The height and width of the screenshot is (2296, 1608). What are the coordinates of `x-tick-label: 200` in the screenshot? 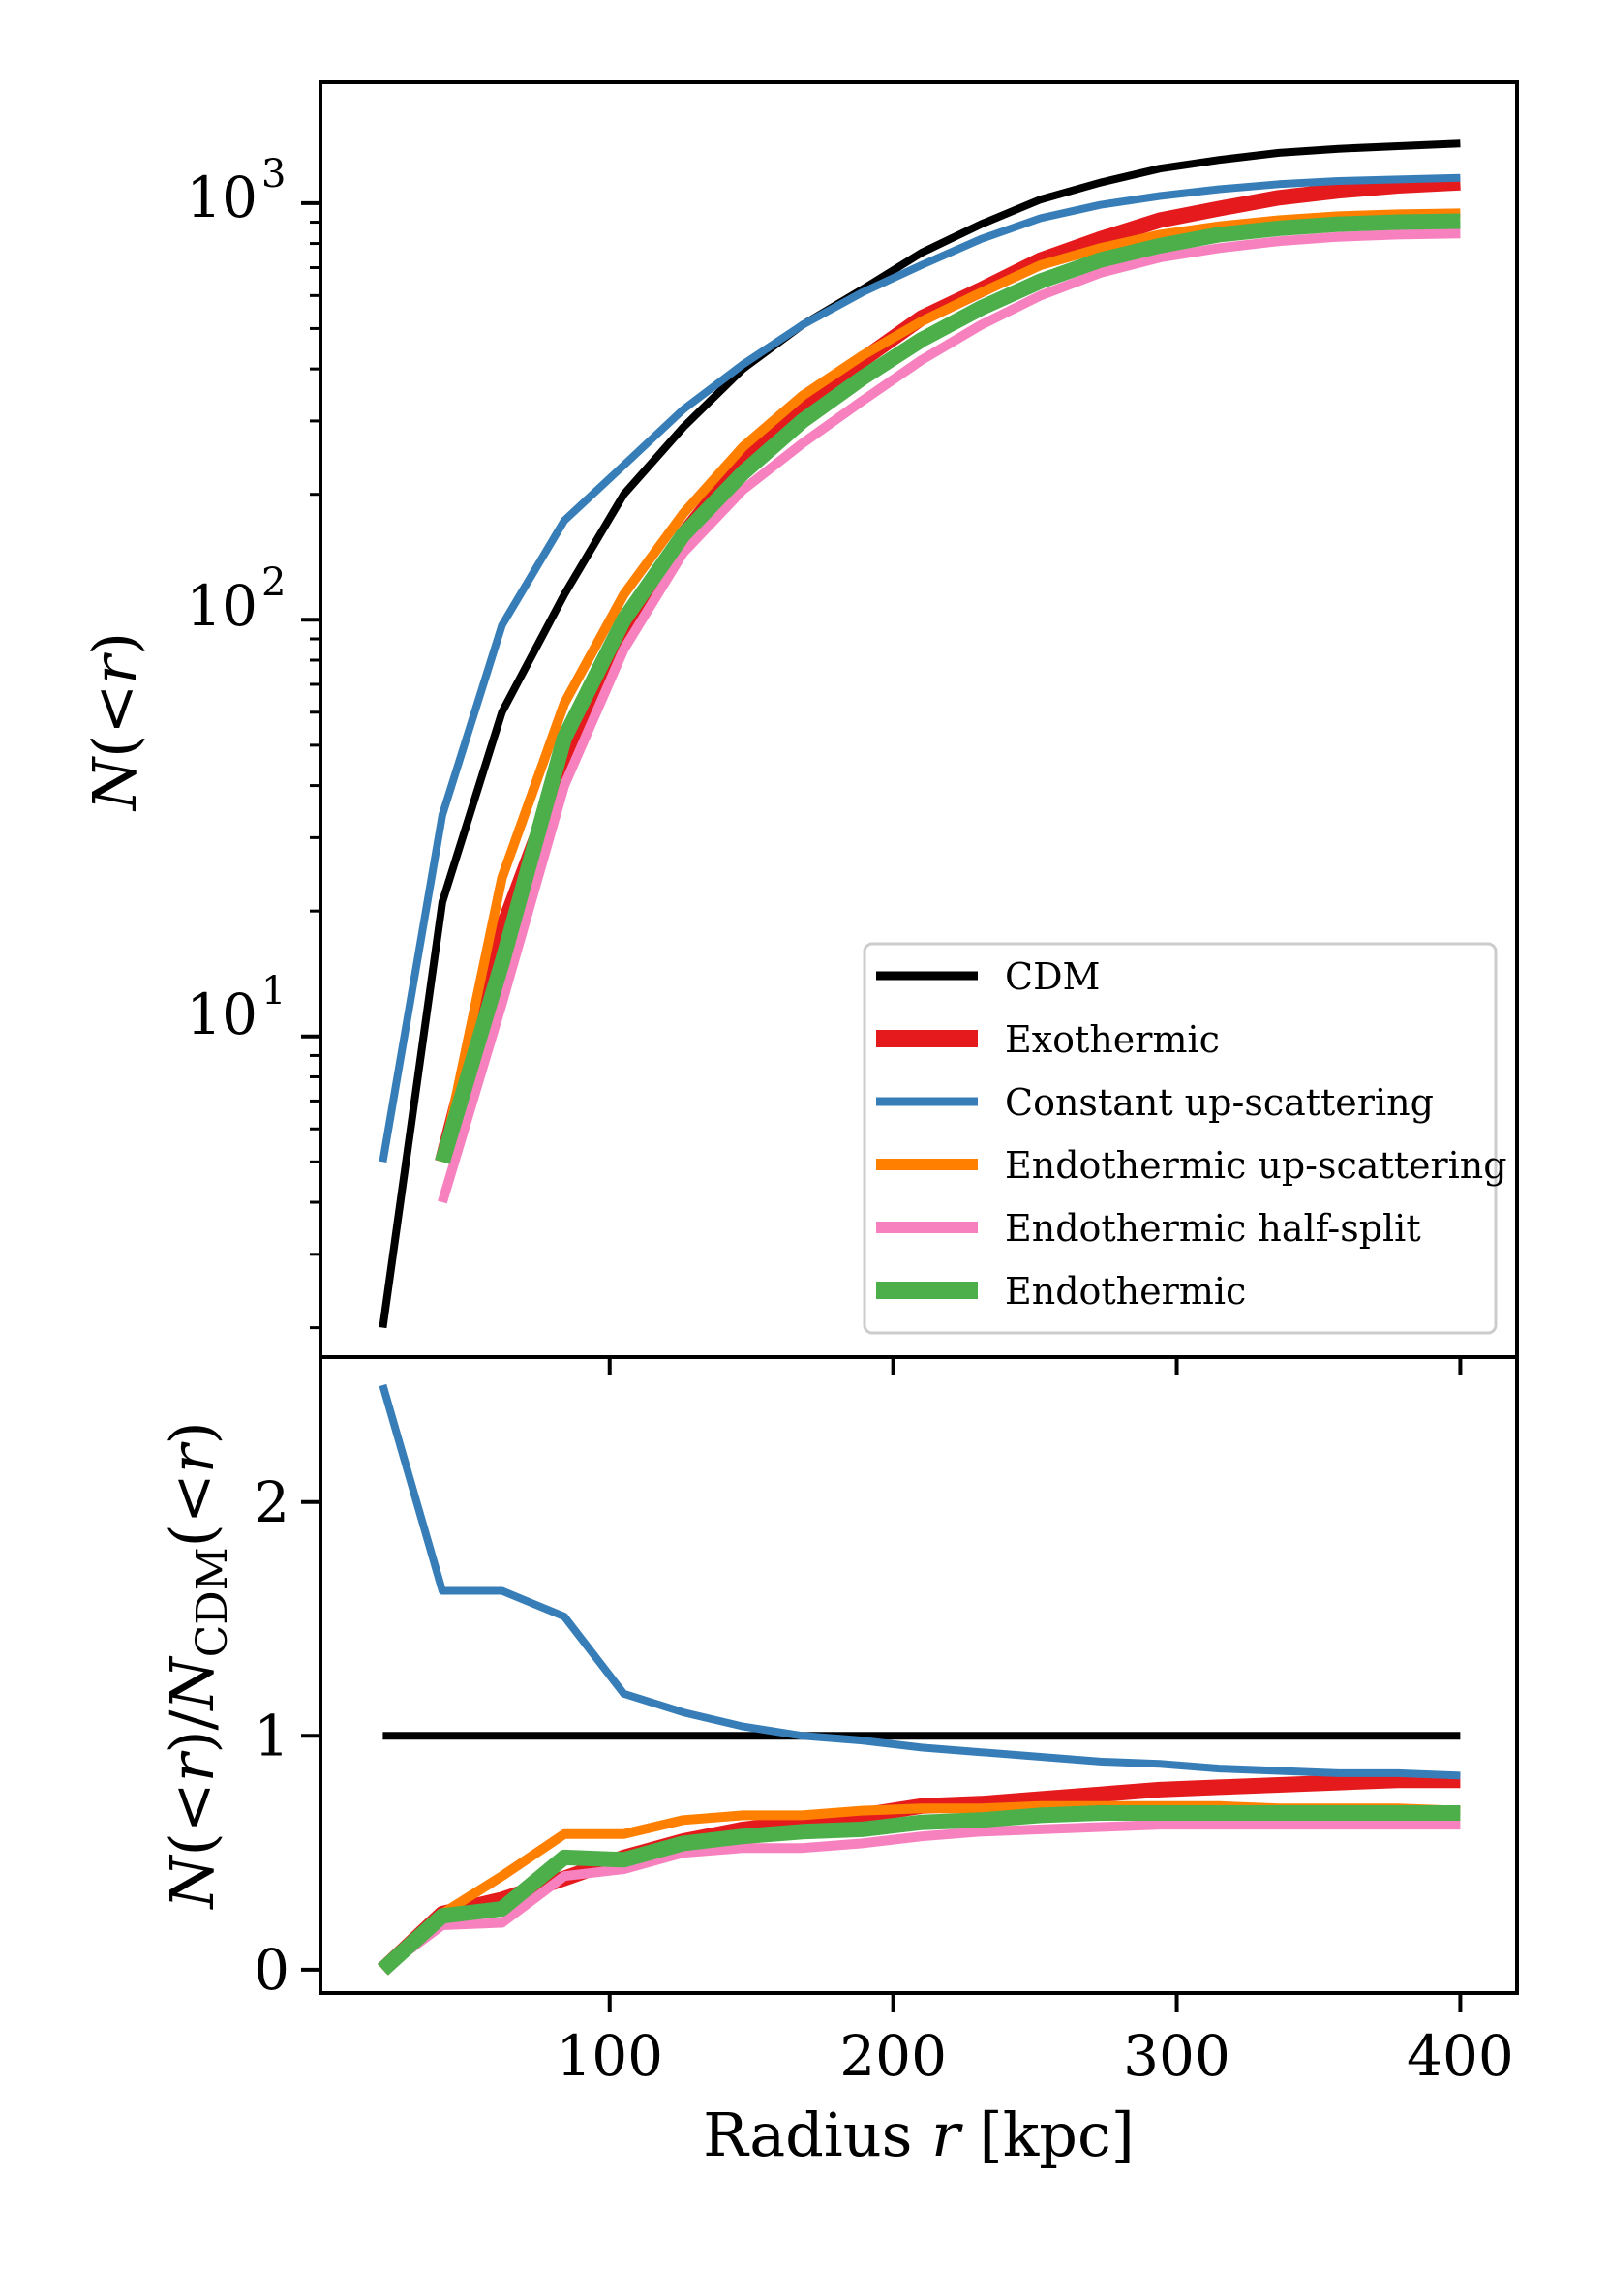 It's located at (893, 2056).